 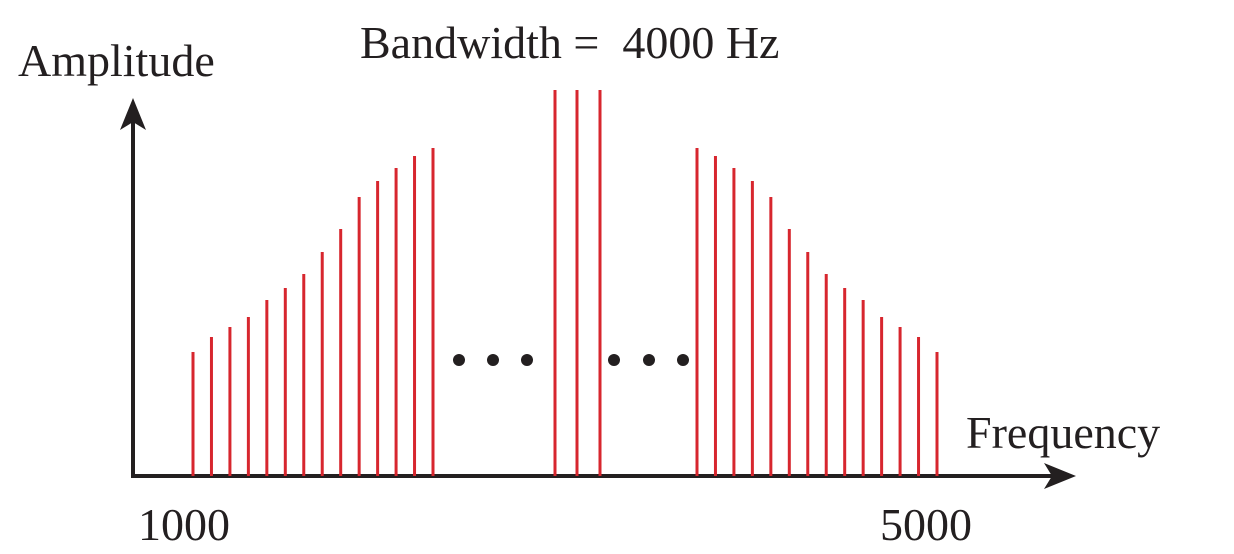 What do you see at coordinates (116, 60) in the screenshot?
I see `y-axis-label: Amplitude` at bounding box center [116, 60].